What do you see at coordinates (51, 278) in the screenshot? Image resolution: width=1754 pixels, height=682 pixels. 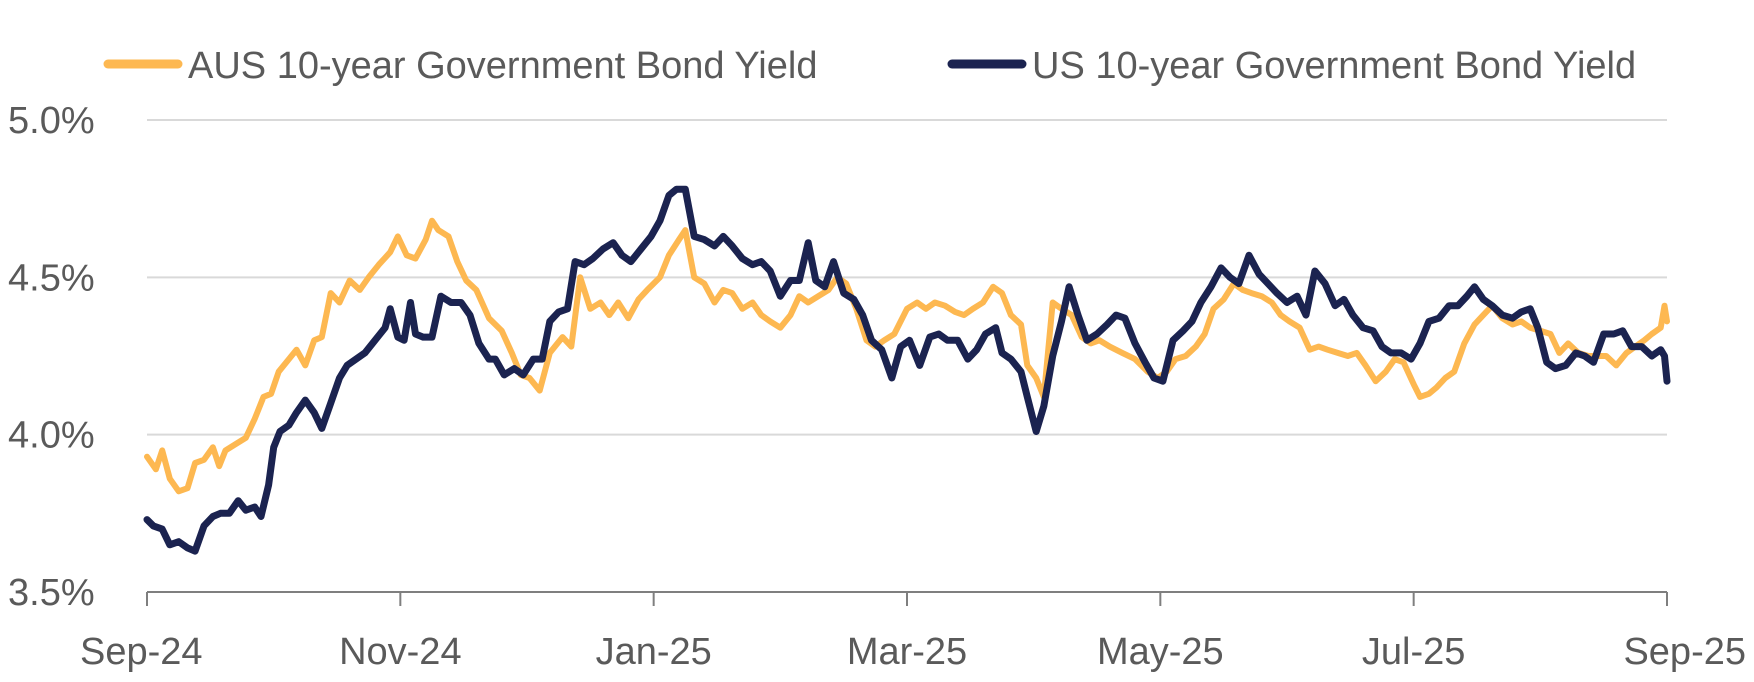 I see `y-tick-label: 4.5%` at bounding box center [51, 278].